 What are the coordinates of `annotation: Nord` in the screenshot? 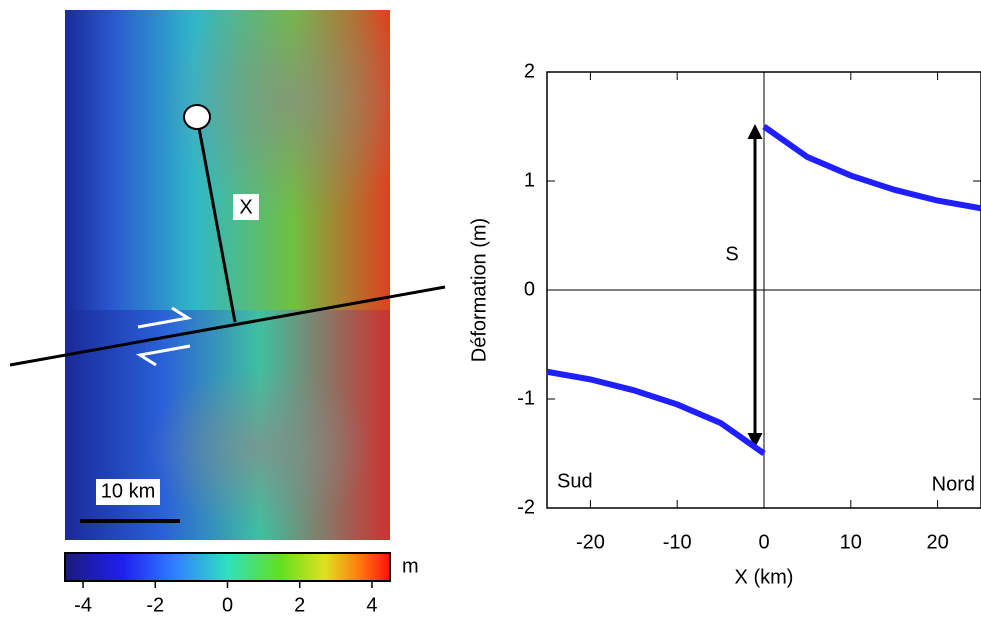 It's located at (953, 484).